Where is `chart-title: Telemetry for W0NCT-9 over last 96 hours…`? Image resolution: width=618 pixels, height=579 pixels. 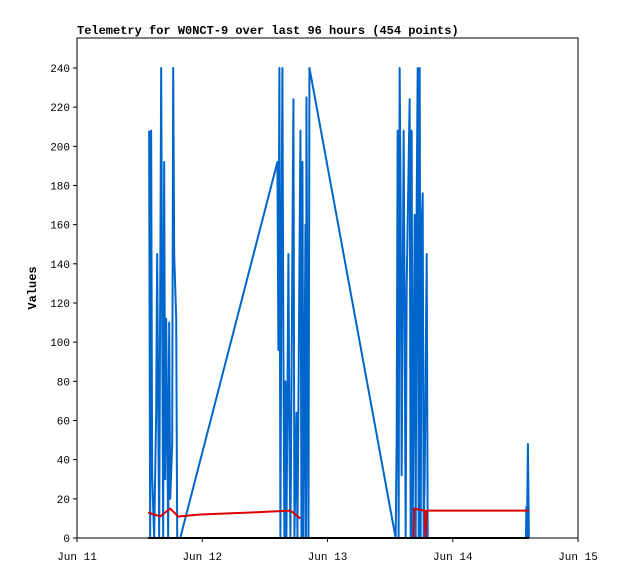 chart-title: Telemetry for W0NCT-9 over last 96 hours… is located at coordinates (268, 31).